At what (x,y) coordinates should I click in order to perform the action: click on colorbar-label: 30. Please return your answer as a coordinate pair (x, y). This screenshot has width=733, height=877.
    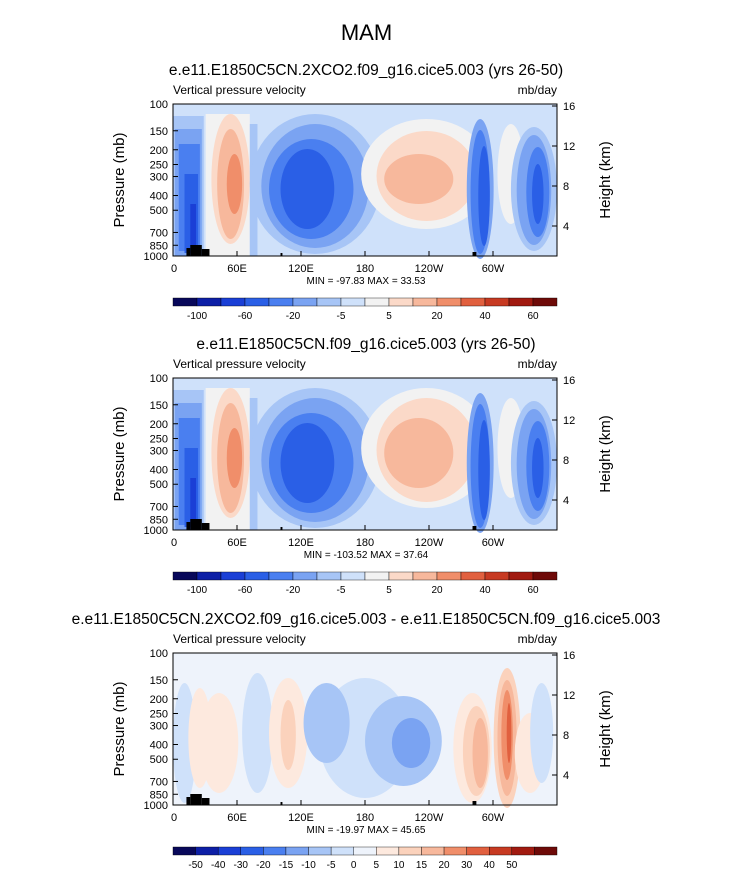
    Looking at the image, I should click on (467, 865).